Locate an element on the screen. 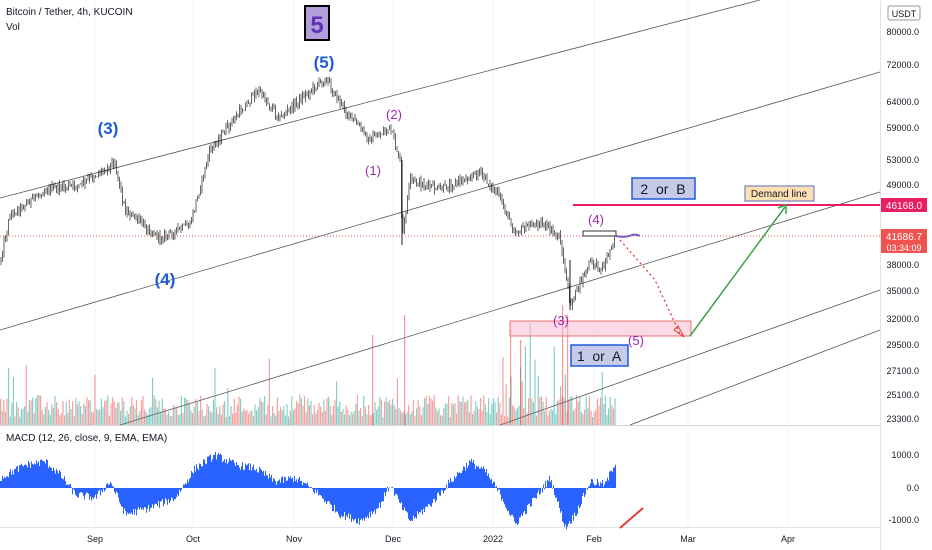 The image size is (932, 550). macd-label: MACD (12, 26, close, 9, EMA, EMA) is located at coordinates (86, 438).